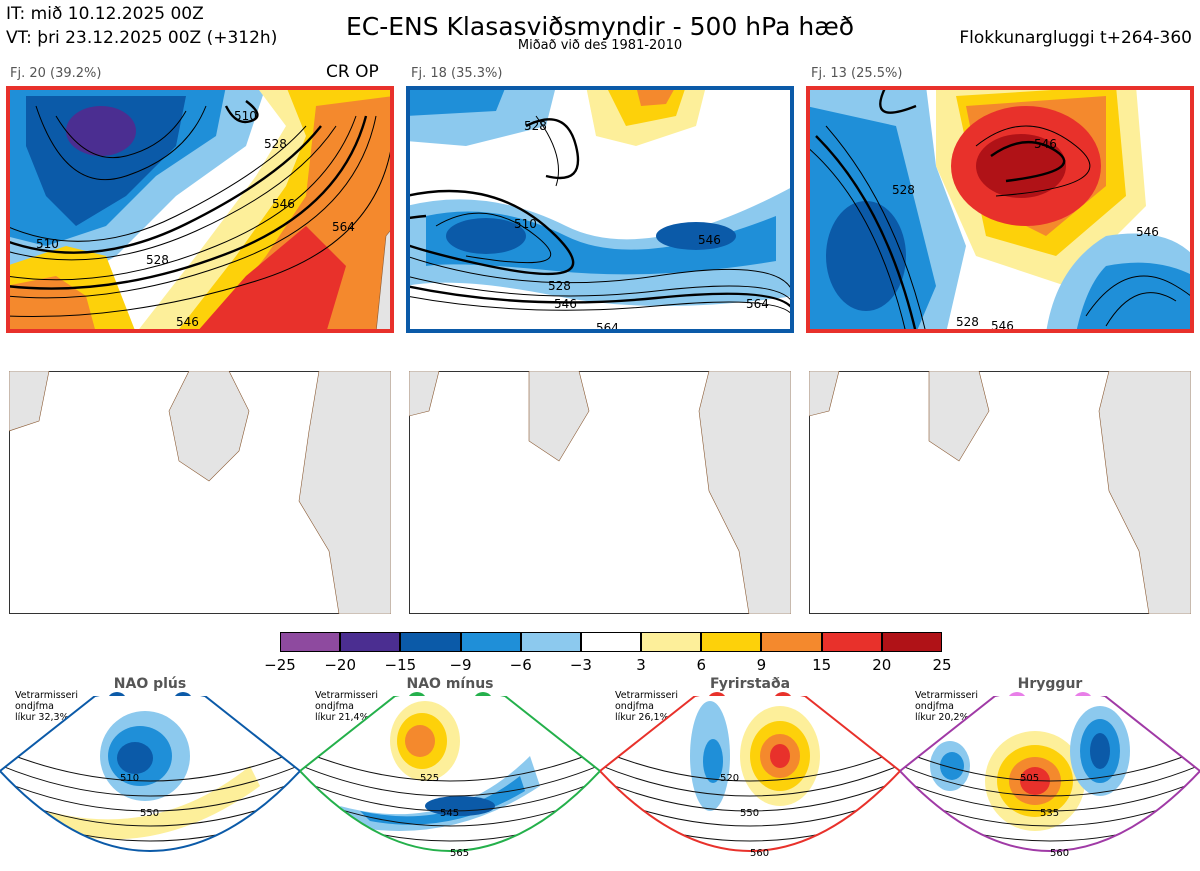 Image resolution: width=1200 pixels, height=871 pixels. I want to click on regime-note-line: líkur 20,2%, so click(942, 717).